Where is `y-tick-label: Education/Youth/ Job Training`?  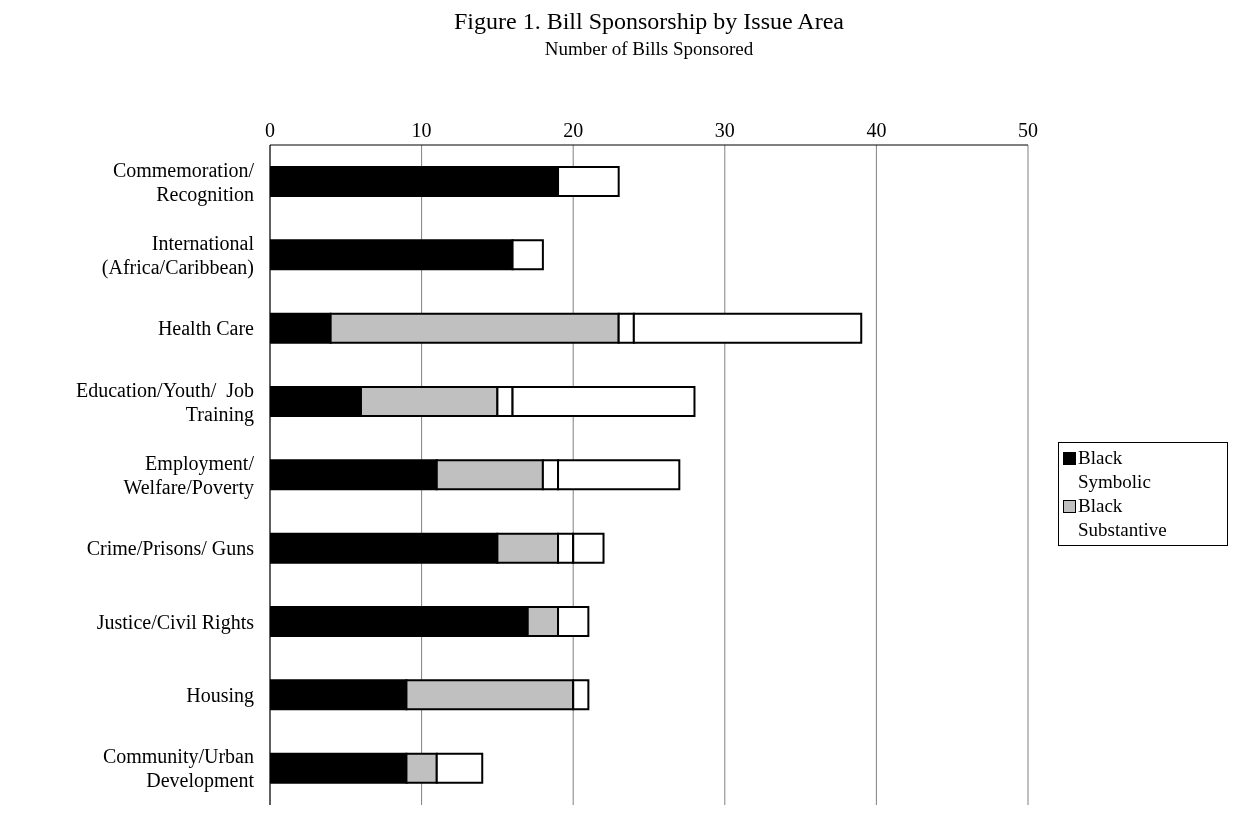 y-tick-label: Education/Youth/ Job Training is located at coordinates (165, 402).